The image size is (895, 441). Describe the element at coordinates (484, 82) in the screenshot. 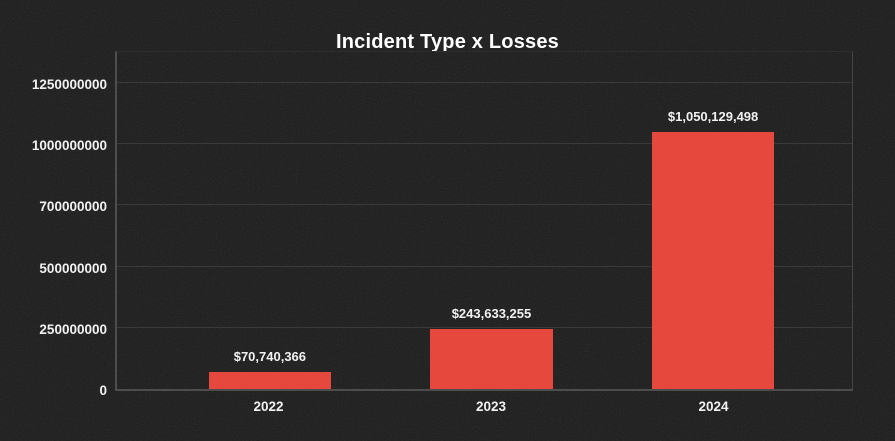

I see `gridline` at that location.